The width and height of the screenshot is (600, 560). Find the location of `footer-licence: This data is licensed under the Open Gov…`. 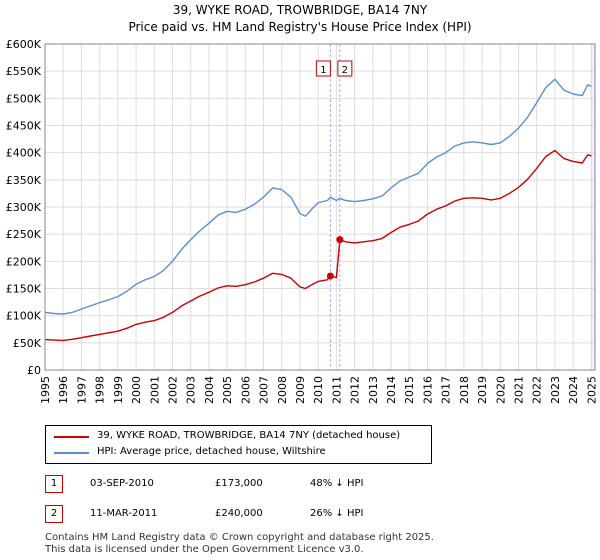

footer-licence: This data is licensed under the Open Gov… is located at coordinates (204, 549).